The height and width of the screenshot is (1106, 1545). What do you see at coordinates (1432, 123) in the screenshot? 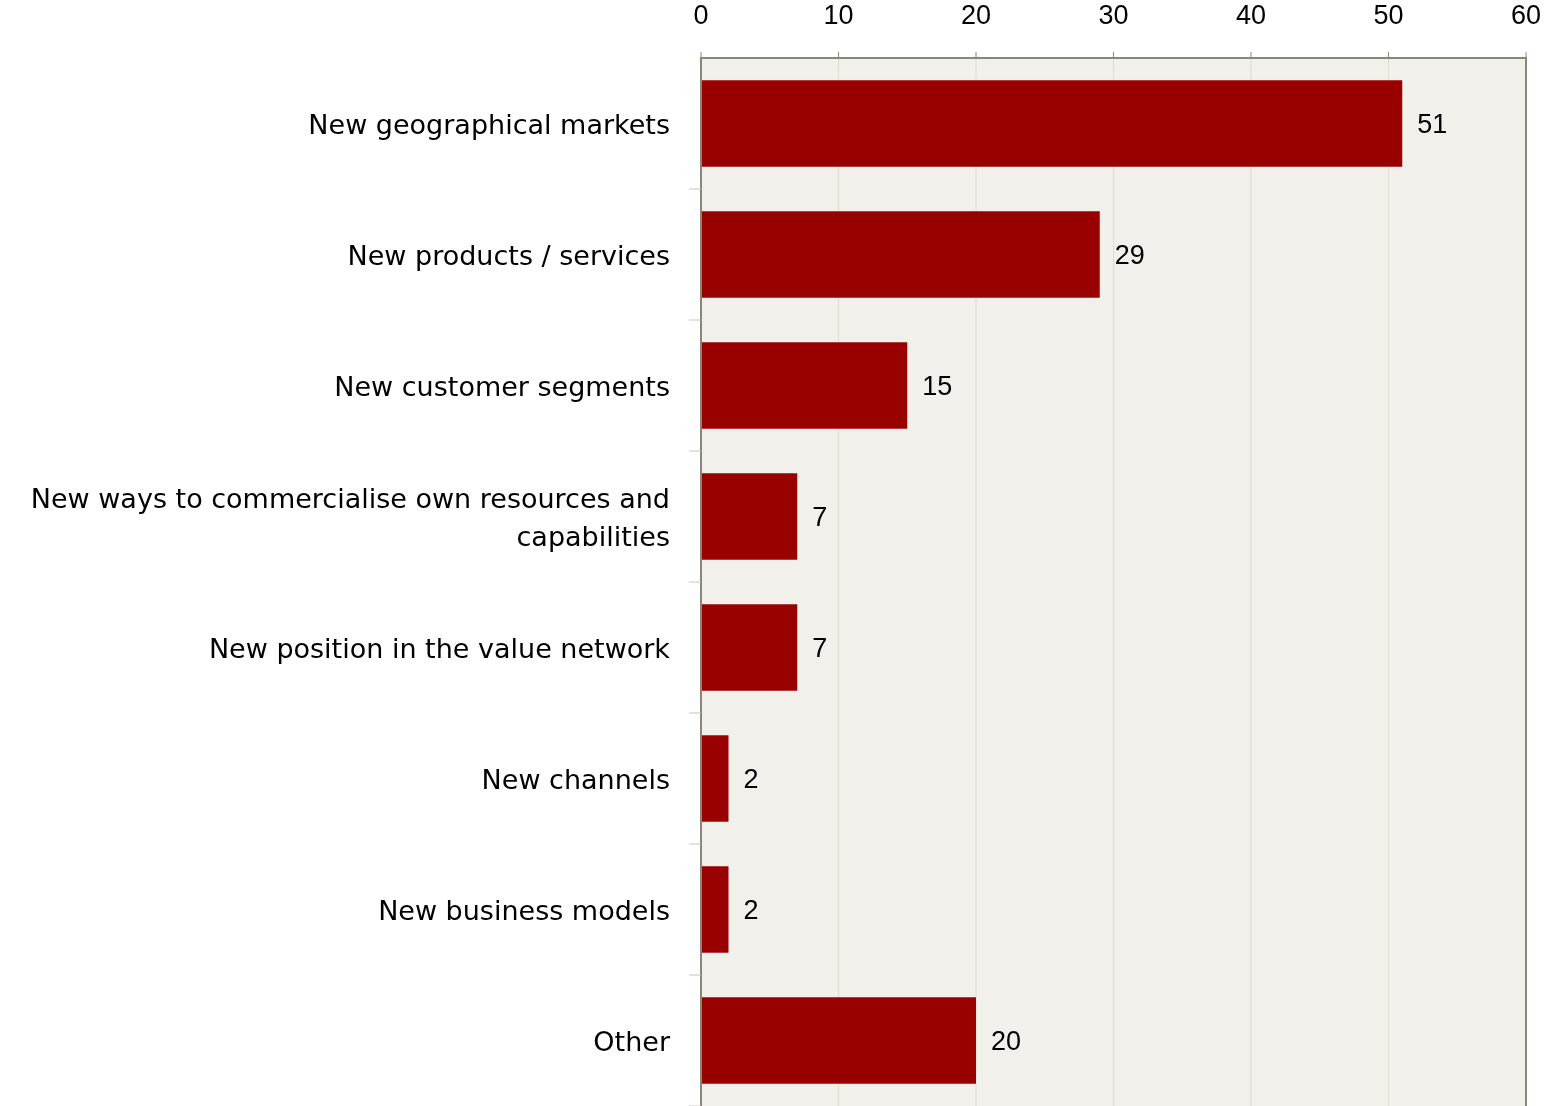
I see `data-label: 51` at bounding box center [1432, 123].